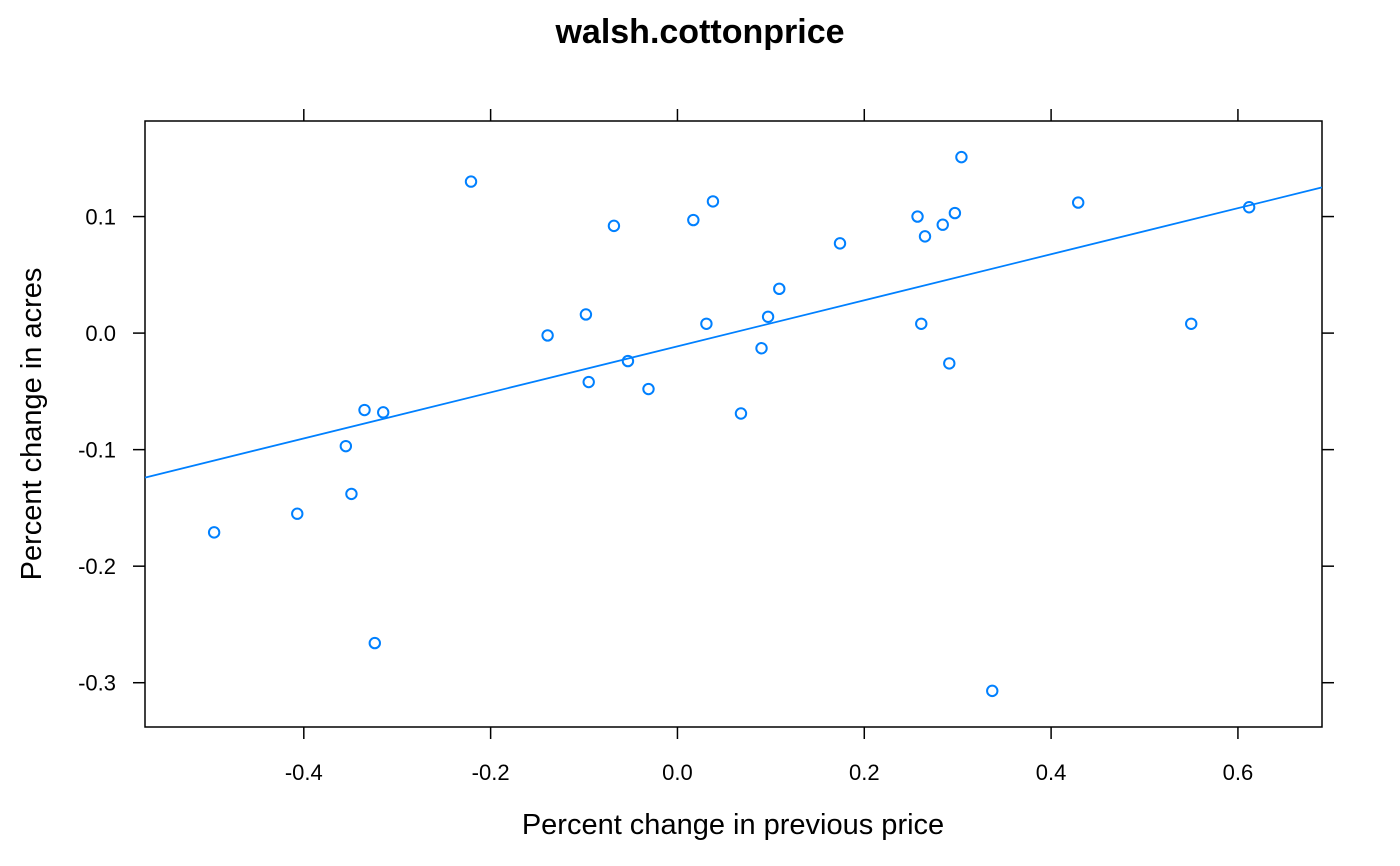  What do you see at coordinates (699, 32) in the screenshot?
I see `chart-title: walsh.cottonprice` at bounding box center [699, 32].